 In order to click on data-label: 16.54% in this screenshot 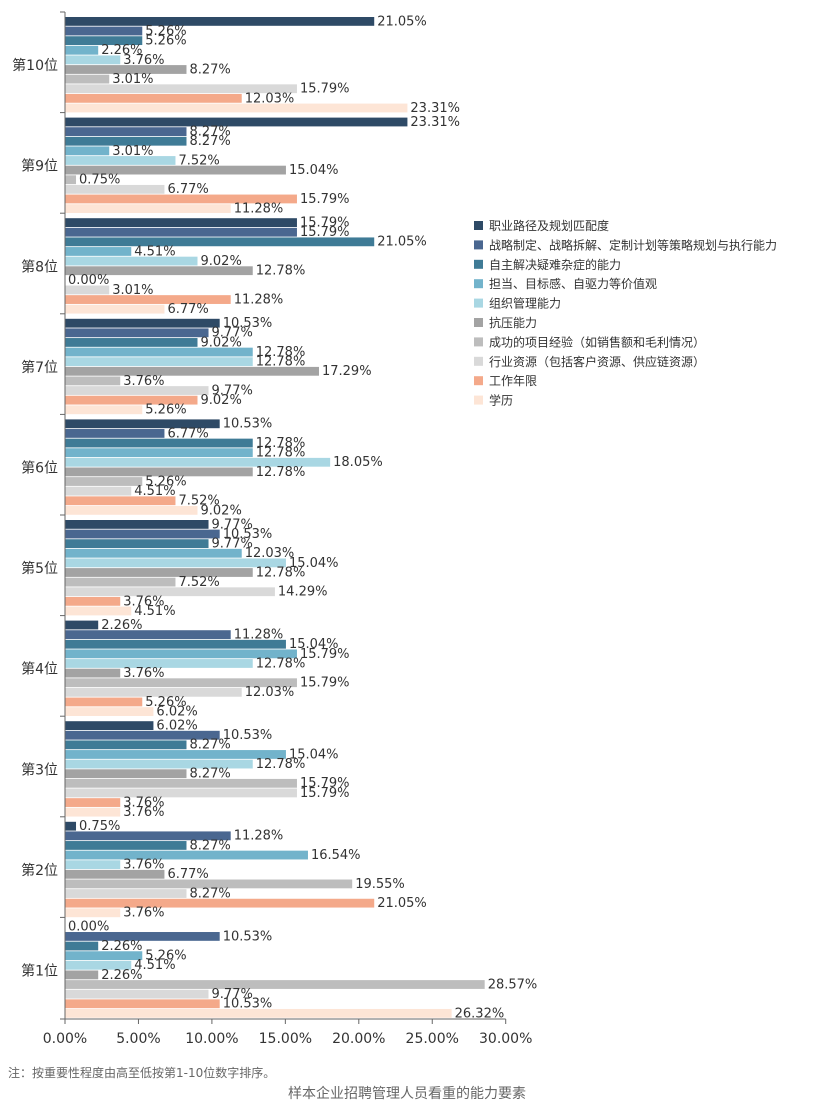, I will do `click(336, 855)`.